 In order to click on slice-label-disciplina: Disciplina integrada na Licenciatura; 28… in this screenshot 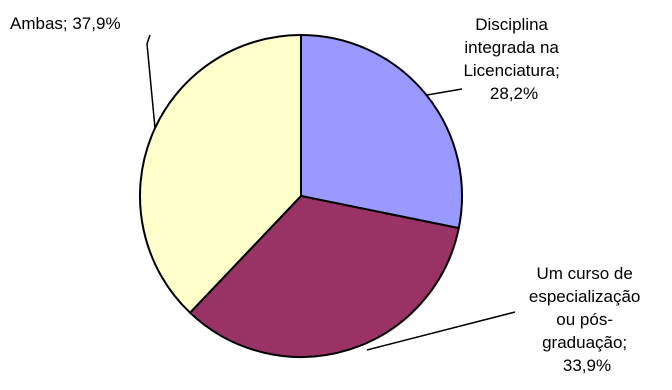, I will do `click(513, 59)`.